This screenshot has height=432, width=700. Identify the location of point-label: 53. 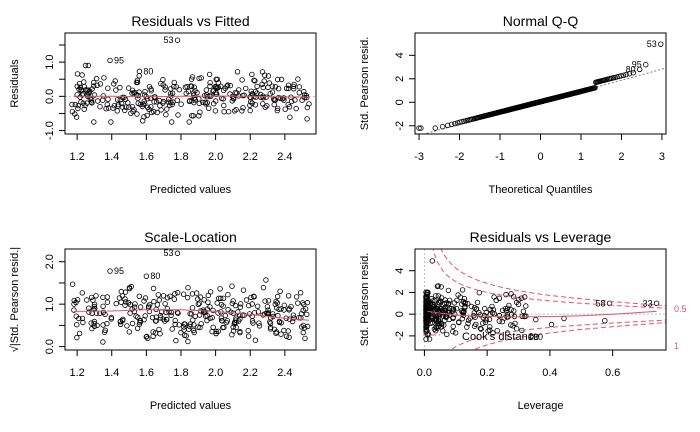
(169, 253).